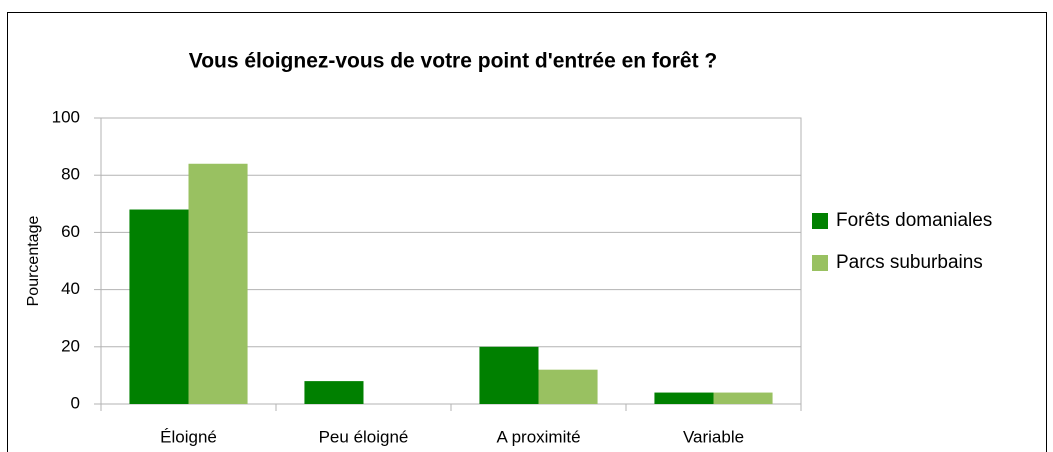  What do you see at coordinates (33, 261) in the screenshot?
I see `y-axis-label: Pourcentage` at bounding box center [33, 261].